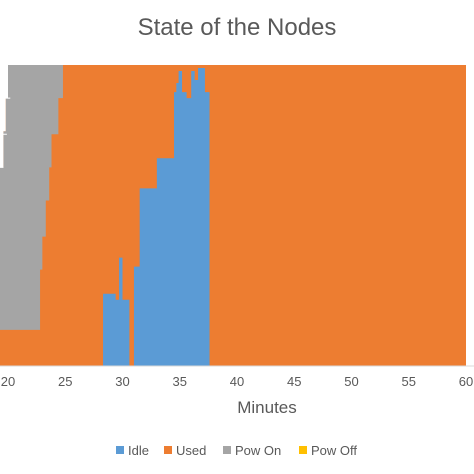 This screenshot has height=474, width=474. What do you see at coordinates (8, 381) in the screenshot?
I see `x-tick-label: 20` at bounding box center [8, 381].